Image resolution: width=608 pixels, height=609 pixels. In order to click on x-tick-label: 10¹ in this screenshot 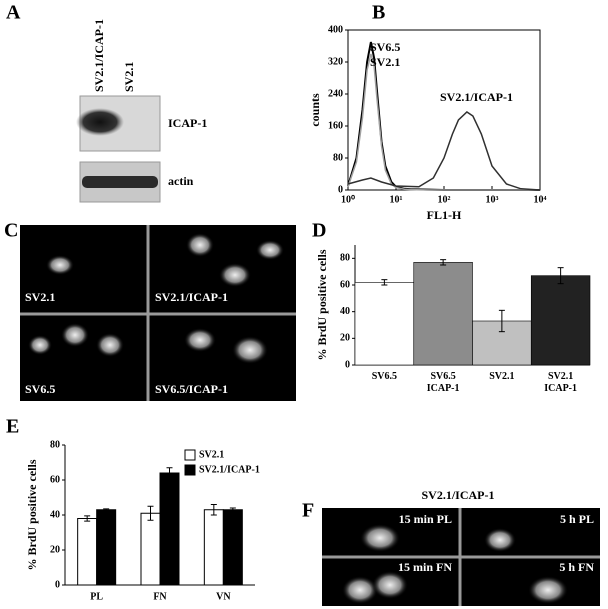, I will do `click(396, 199)`.